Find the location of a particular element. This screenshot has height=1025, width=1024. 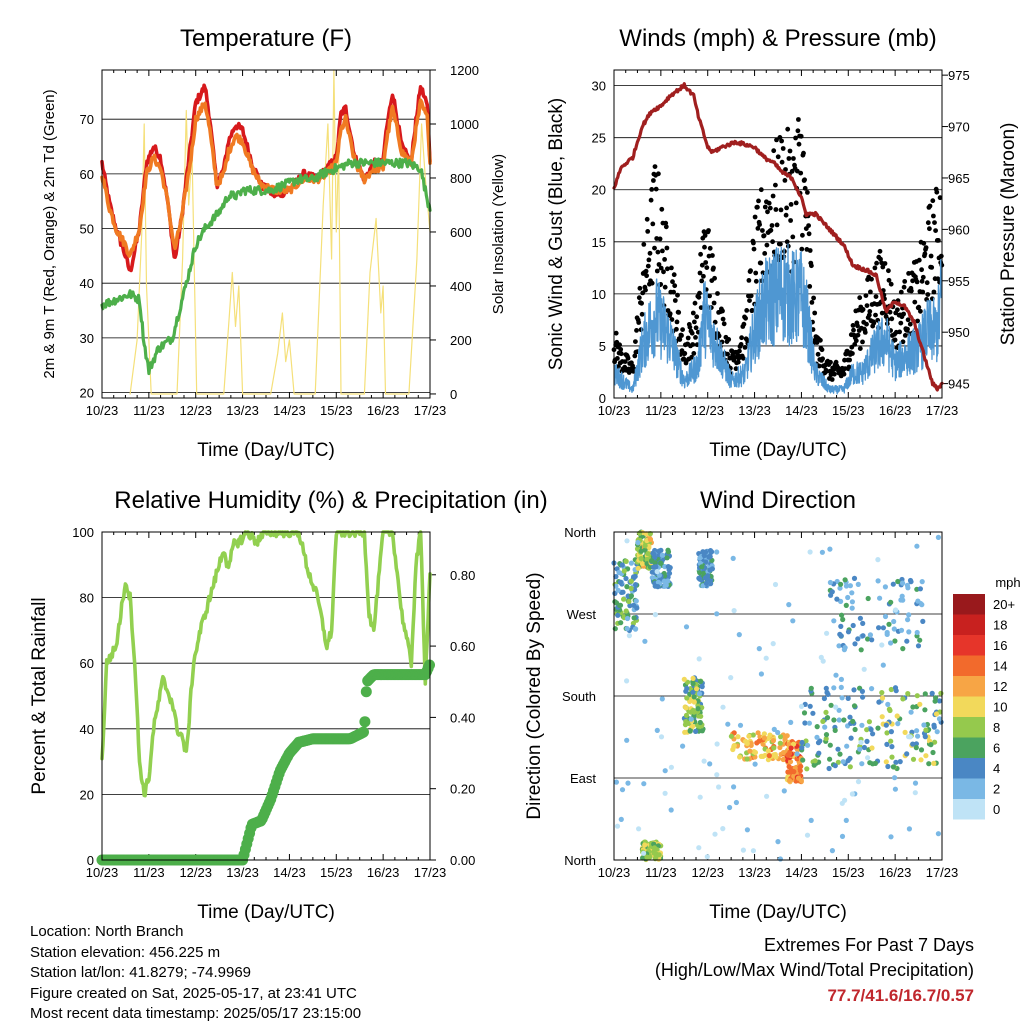

y-axis-label: Direction (Colored By Speed) is located at coordinates (534, 695).